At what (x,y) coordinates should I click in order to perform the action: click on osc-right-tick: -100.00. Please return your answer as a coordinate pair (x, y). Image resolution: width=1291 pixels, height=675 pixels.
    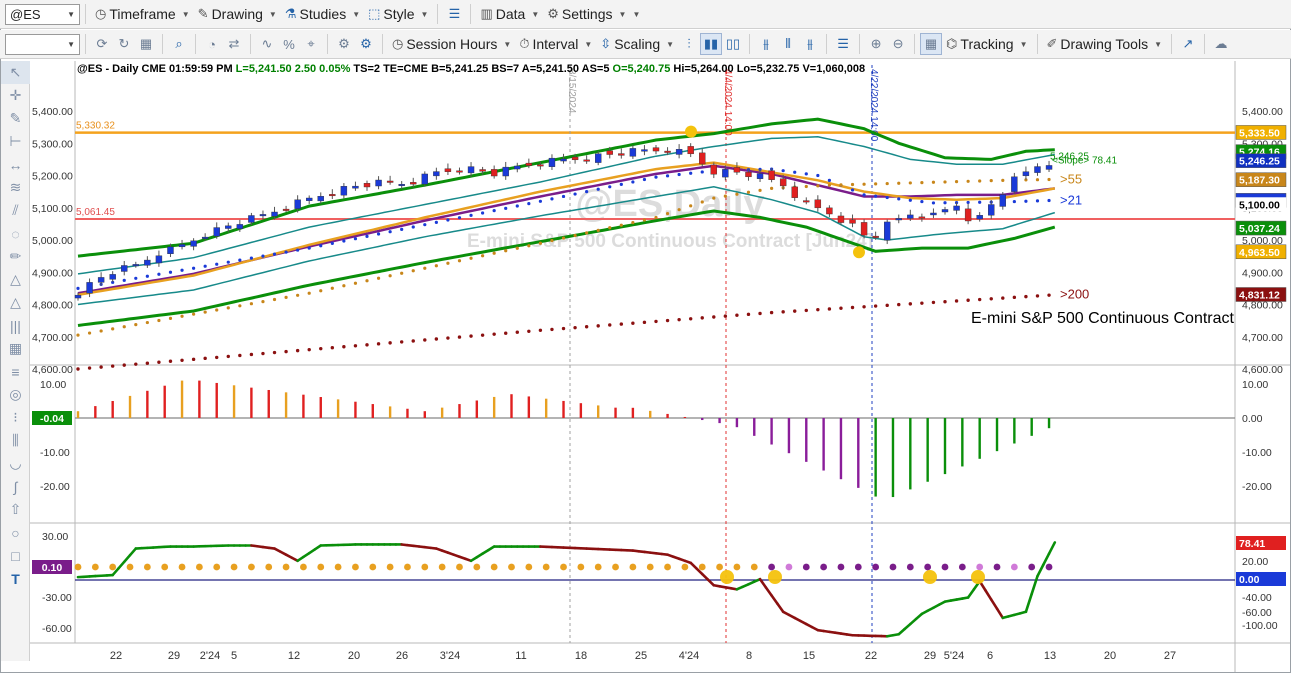
    Looking at the image, I should click on (1260, 626).